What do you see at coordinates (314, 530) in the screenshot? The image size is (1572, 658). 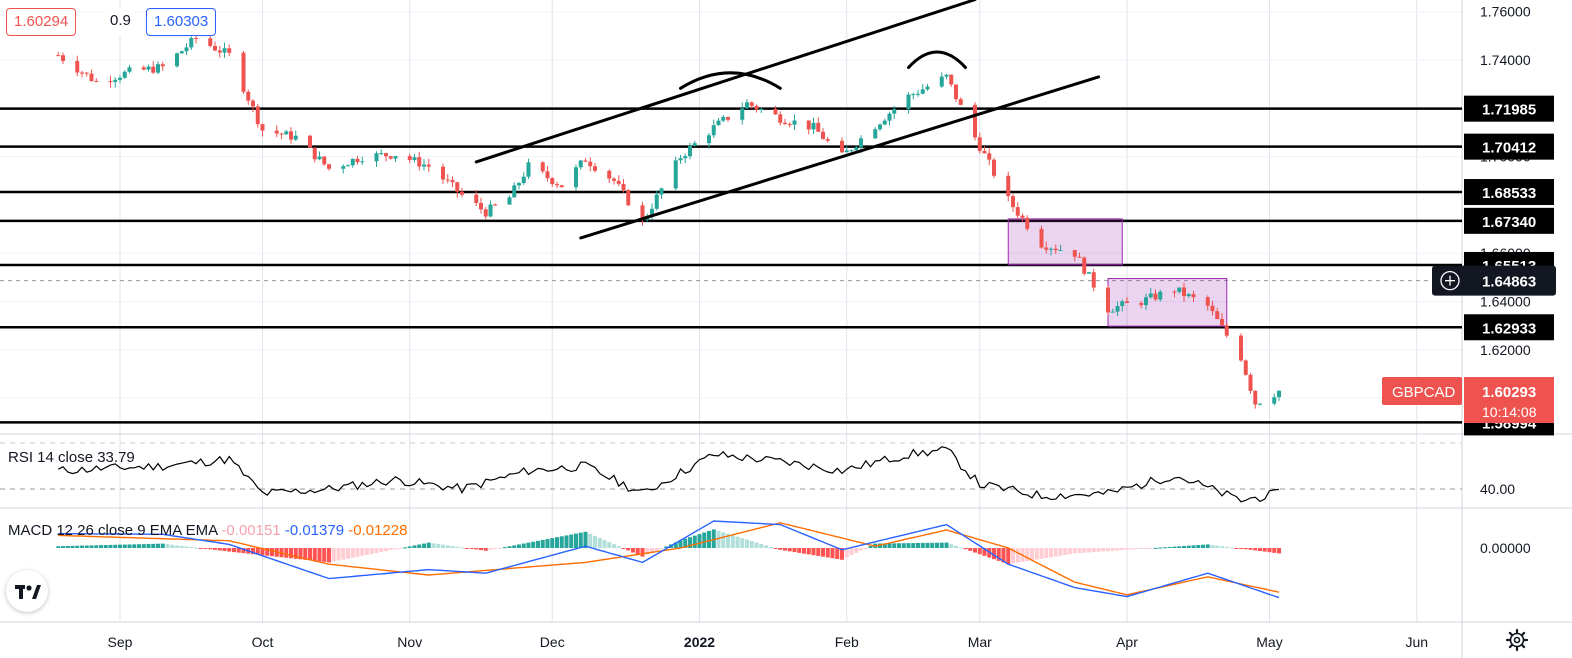 I see `macd-line-value: -0.01379` at bounding box center [314, 530].